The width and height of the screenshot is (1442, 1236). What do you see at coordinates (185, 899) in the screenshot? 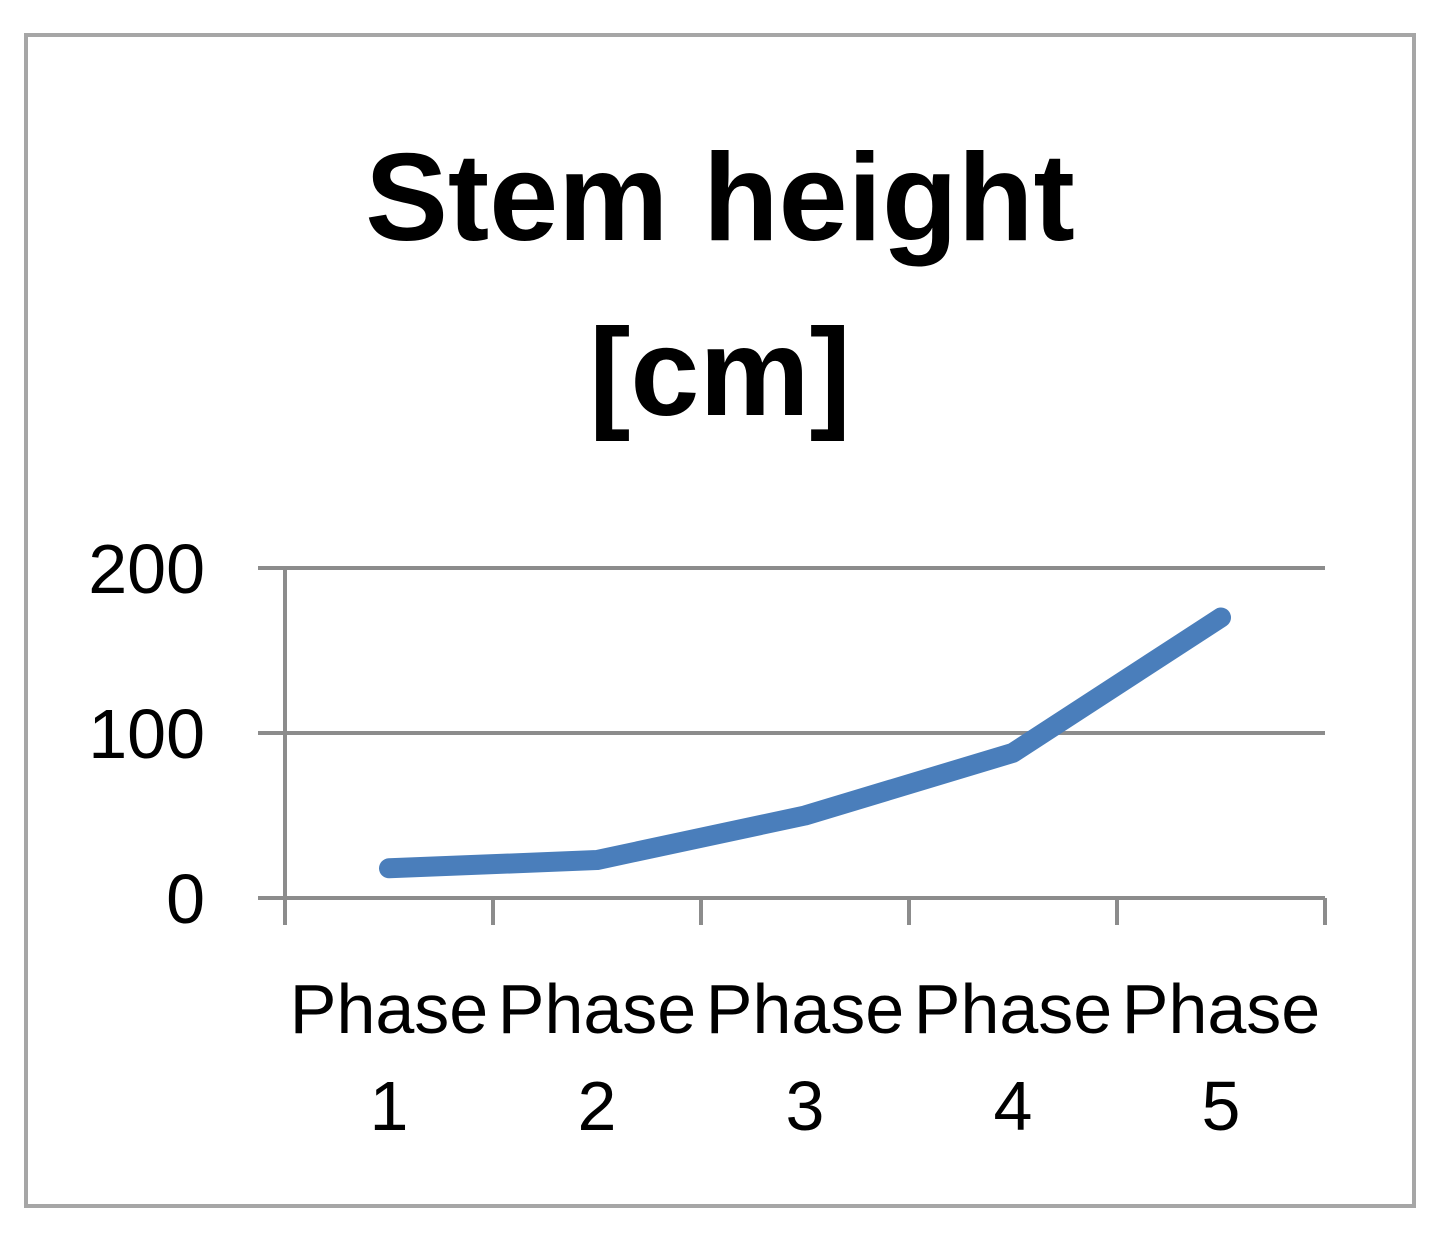
I see `y-tick-label-0: 0` at bounding box center [185, 899].